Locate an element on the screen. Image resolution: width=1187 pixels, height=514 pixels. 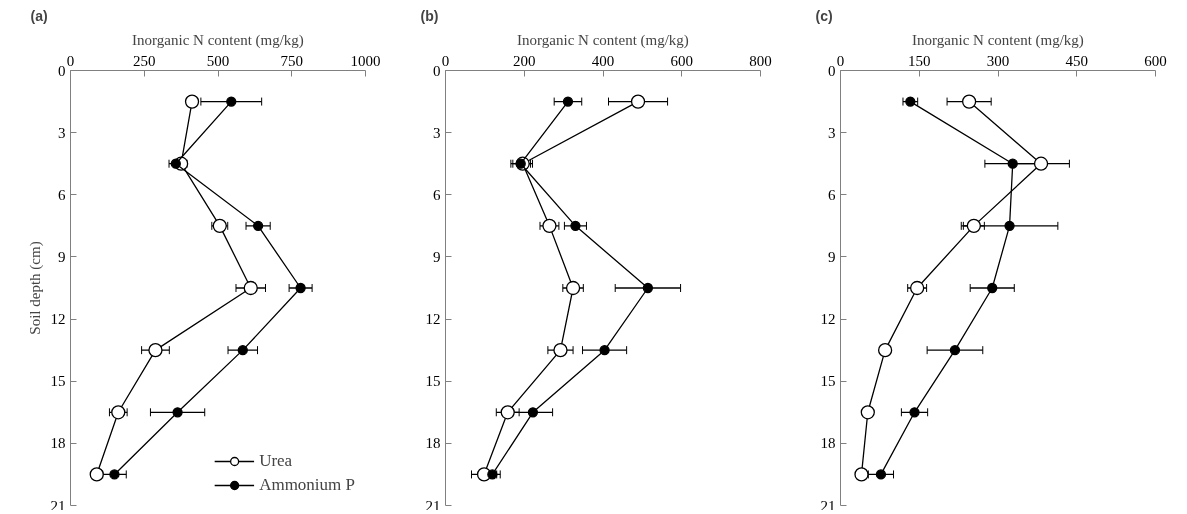
legend-label: Ammonium P is located at coordinates (307, 485).